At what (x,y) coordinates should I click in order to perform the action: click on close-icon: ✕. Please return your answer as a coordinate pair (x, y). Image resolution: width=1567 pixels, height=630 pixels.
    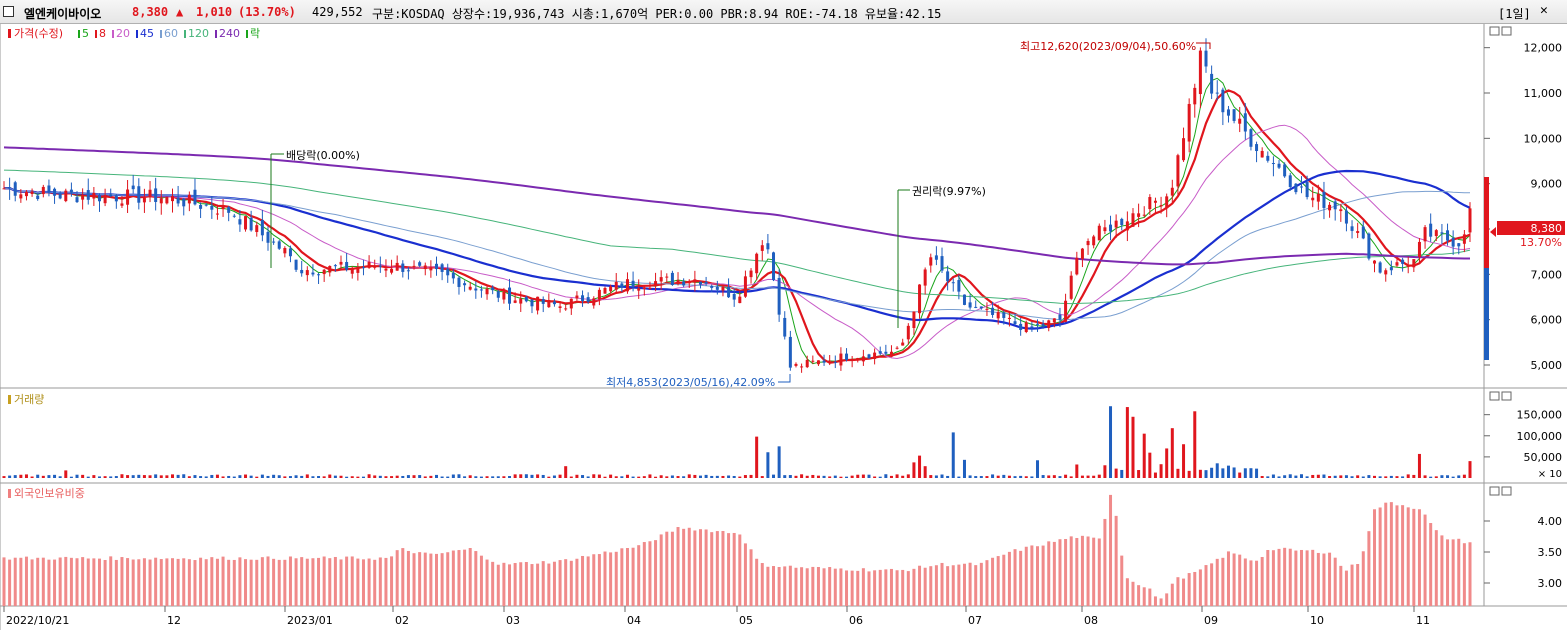
    Looking at the image, I should click on (1544, 10).